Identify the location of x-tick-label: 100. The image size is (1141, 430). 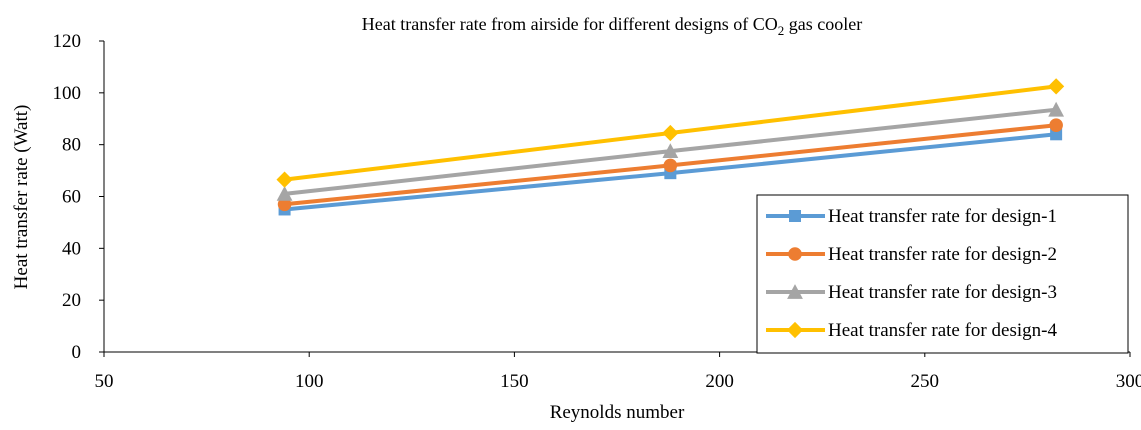
(309, 381).